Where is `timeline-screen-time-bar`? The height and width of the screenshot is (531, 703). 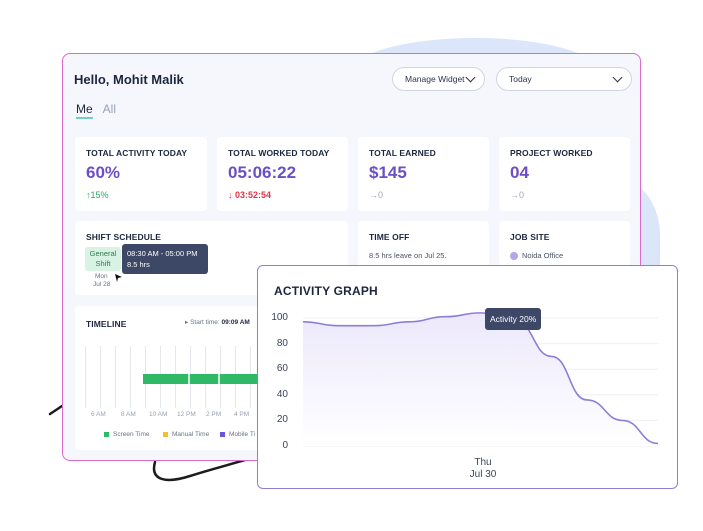
timeline-screen-time-bar is located at coordinates (200, 379).